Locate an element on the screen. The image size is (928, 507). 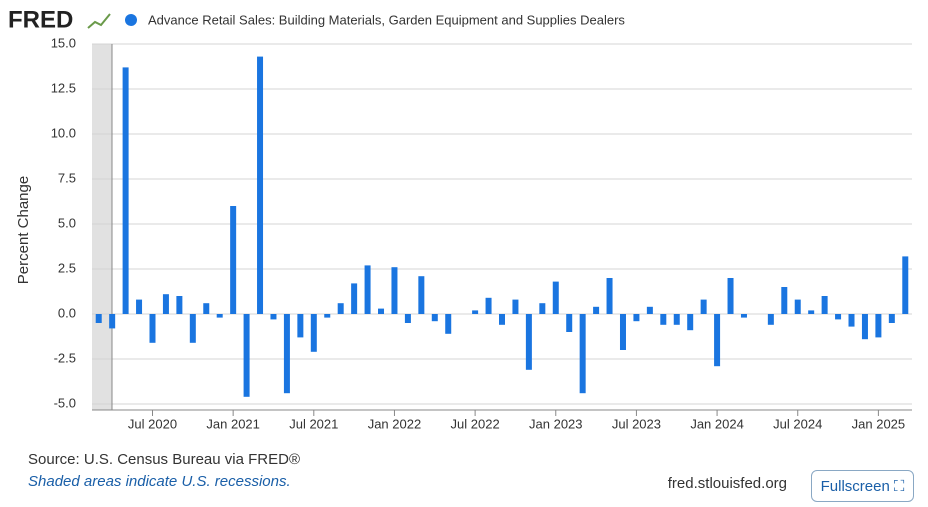
fullscreen-button: Fullscreen ⛶ is located at coordinates (862, 486).